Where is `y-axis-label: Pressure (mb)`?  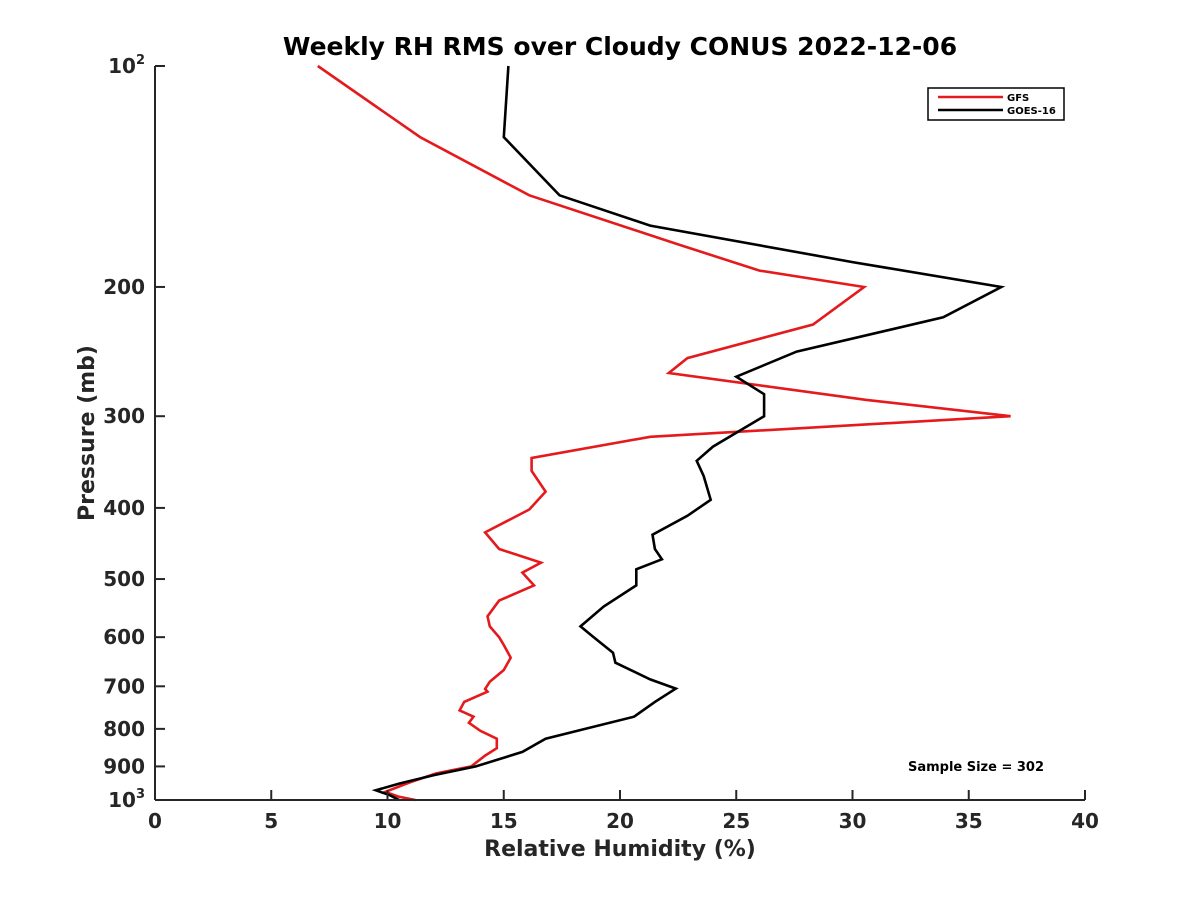 y-axis-label: Pressure (mb) is located at coordinates (87, 433).